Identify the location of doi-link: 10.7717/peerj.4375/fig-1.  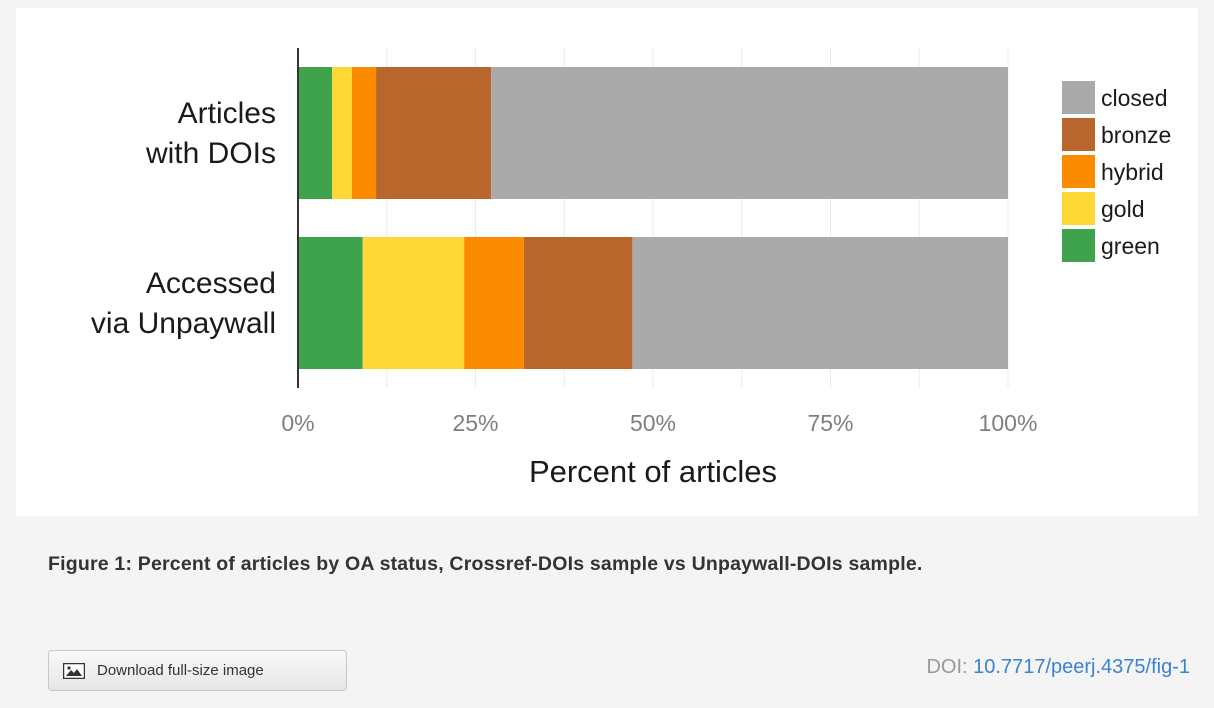
(1081, 667).